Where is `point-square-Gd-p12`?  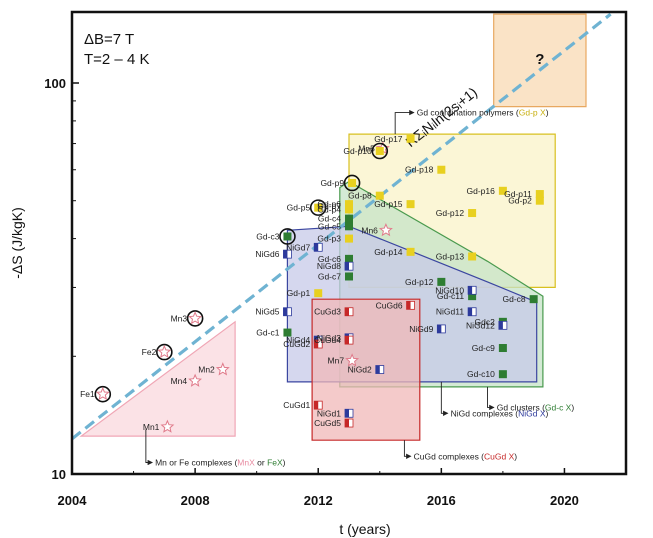 point-square-Gd-p12 is located at coordinates (472, 213).